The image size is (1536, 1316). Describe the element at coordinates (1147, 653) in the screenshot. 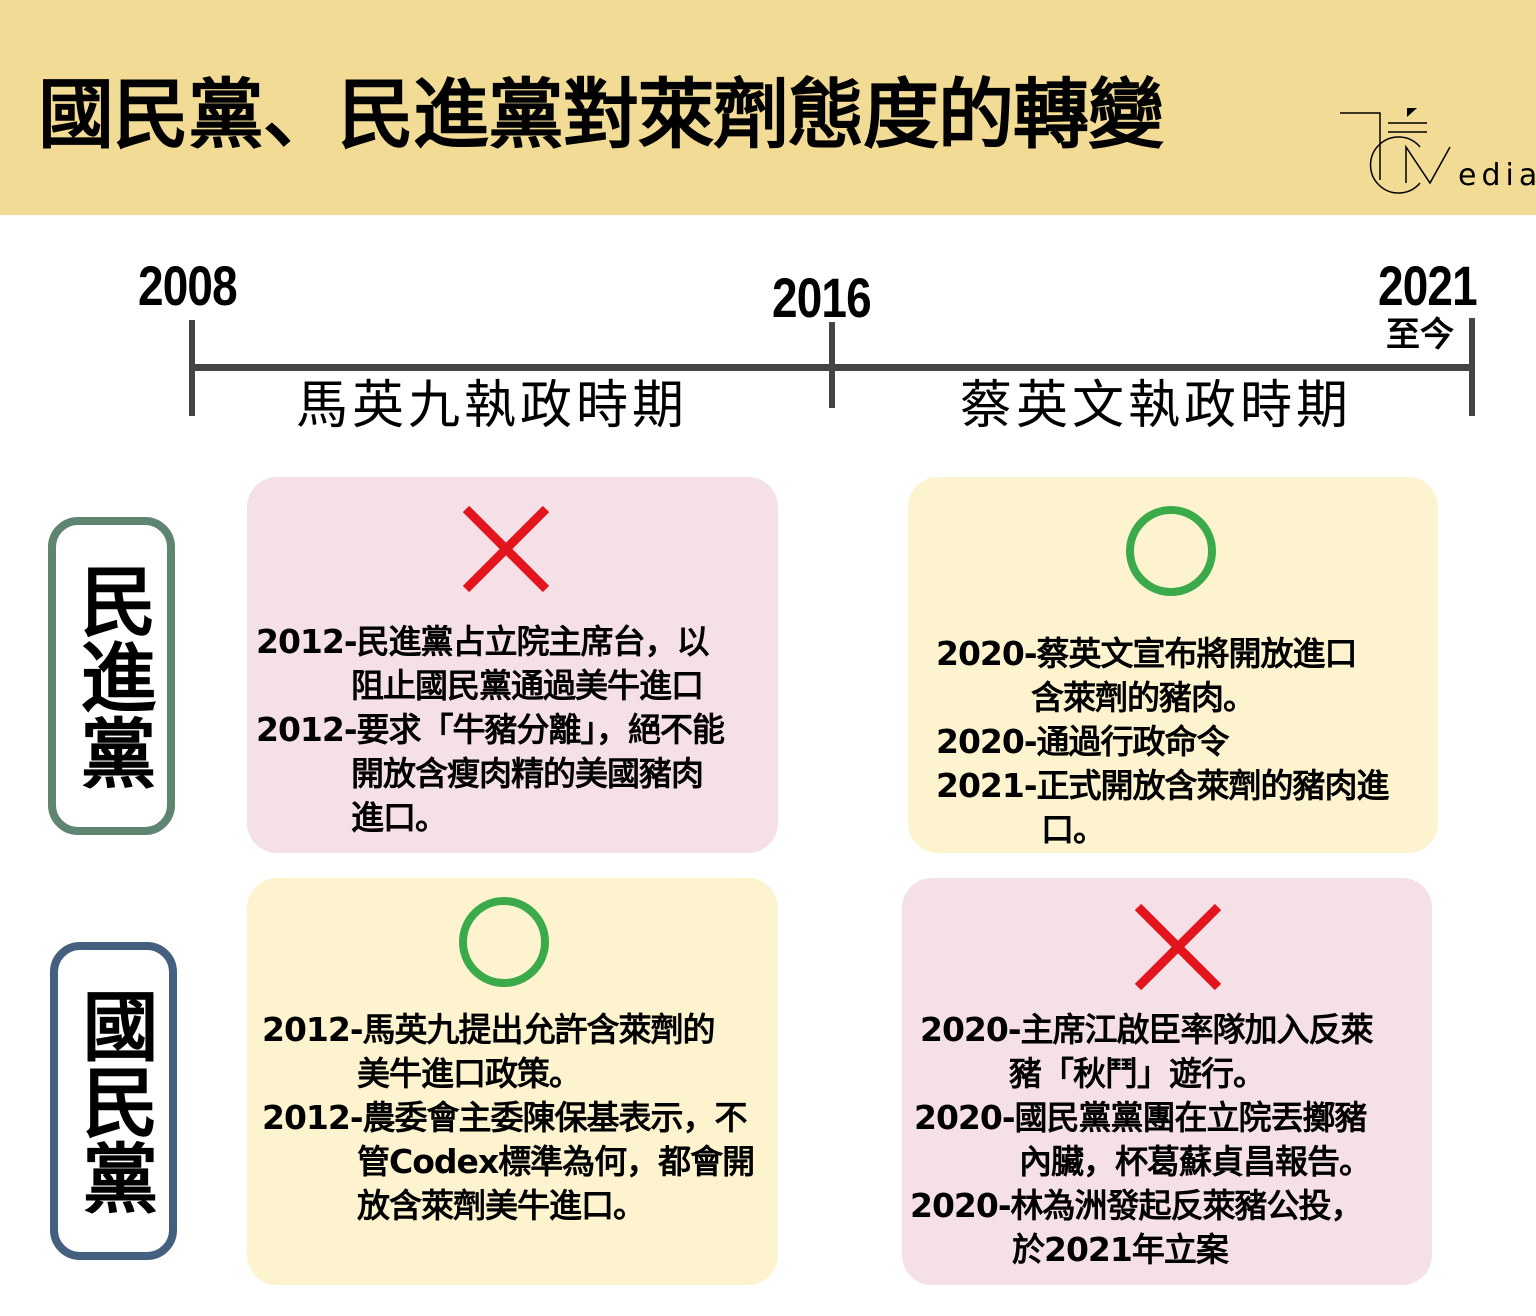

I see `entry-line: 2020-蔡英文宣布將開放進口` at that location.